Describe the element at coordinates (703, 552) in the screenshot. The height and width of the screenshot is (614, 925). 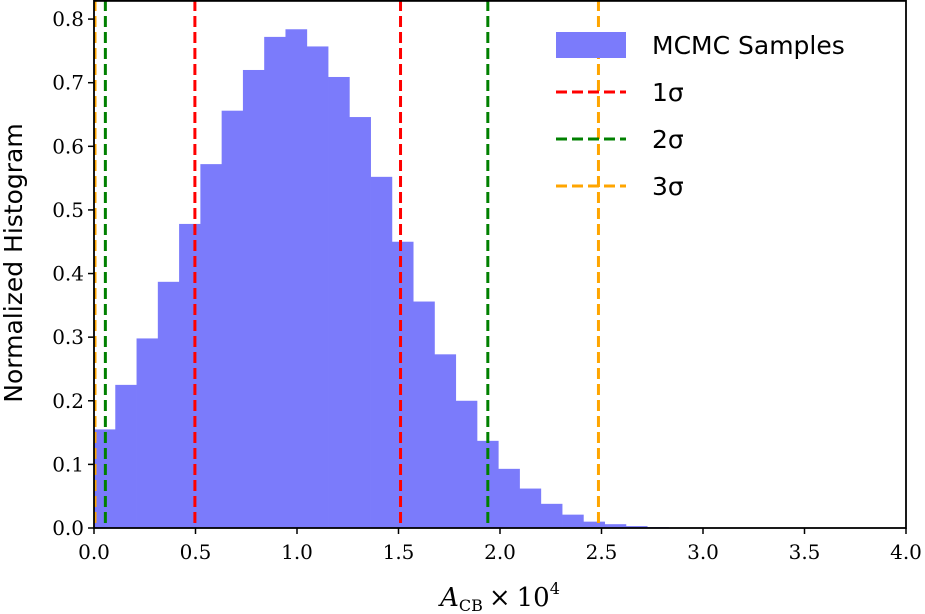
I see `x-tick-label: 3.0` at that location.